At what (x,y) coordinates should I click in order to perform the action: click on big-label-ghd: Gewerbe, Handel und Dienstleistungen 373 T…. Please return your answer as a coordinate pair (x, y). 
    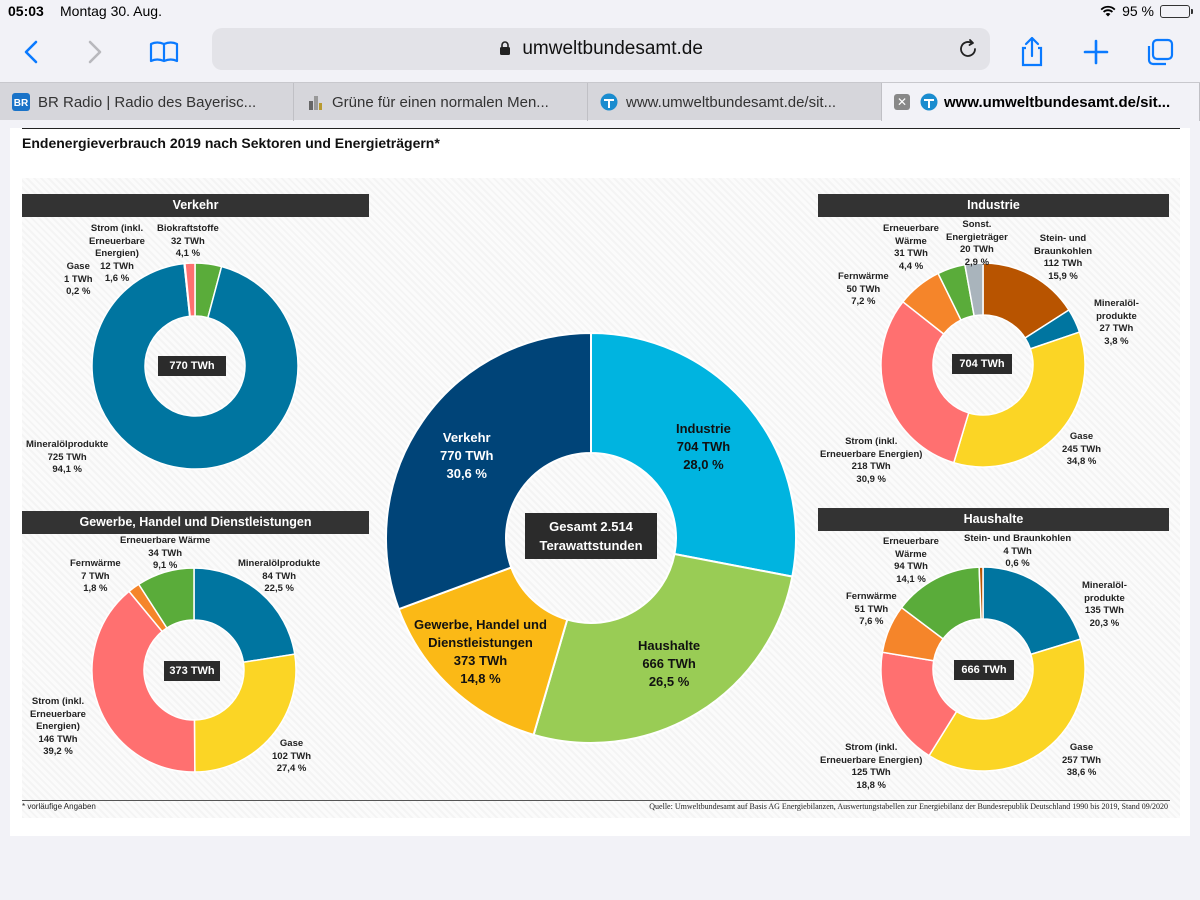
    Looking at the image, I should click on (480, 651).